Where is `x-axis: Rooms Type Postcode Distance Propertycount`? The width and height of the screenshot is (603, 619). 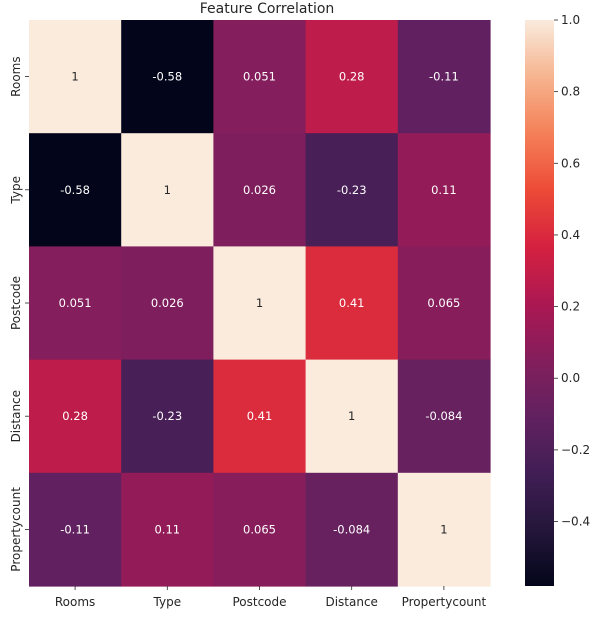
x-axis: Rooms Type Postcode Distance Propertycount is located at coordinates (271, 597).